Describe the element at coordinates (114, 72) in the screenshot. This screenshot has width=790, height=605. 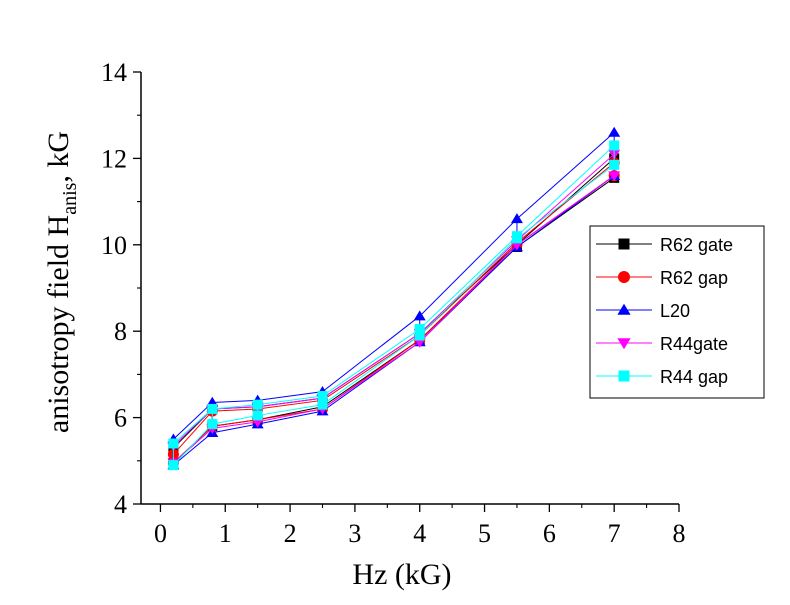
I see `y-tick-label: 14` at that location.